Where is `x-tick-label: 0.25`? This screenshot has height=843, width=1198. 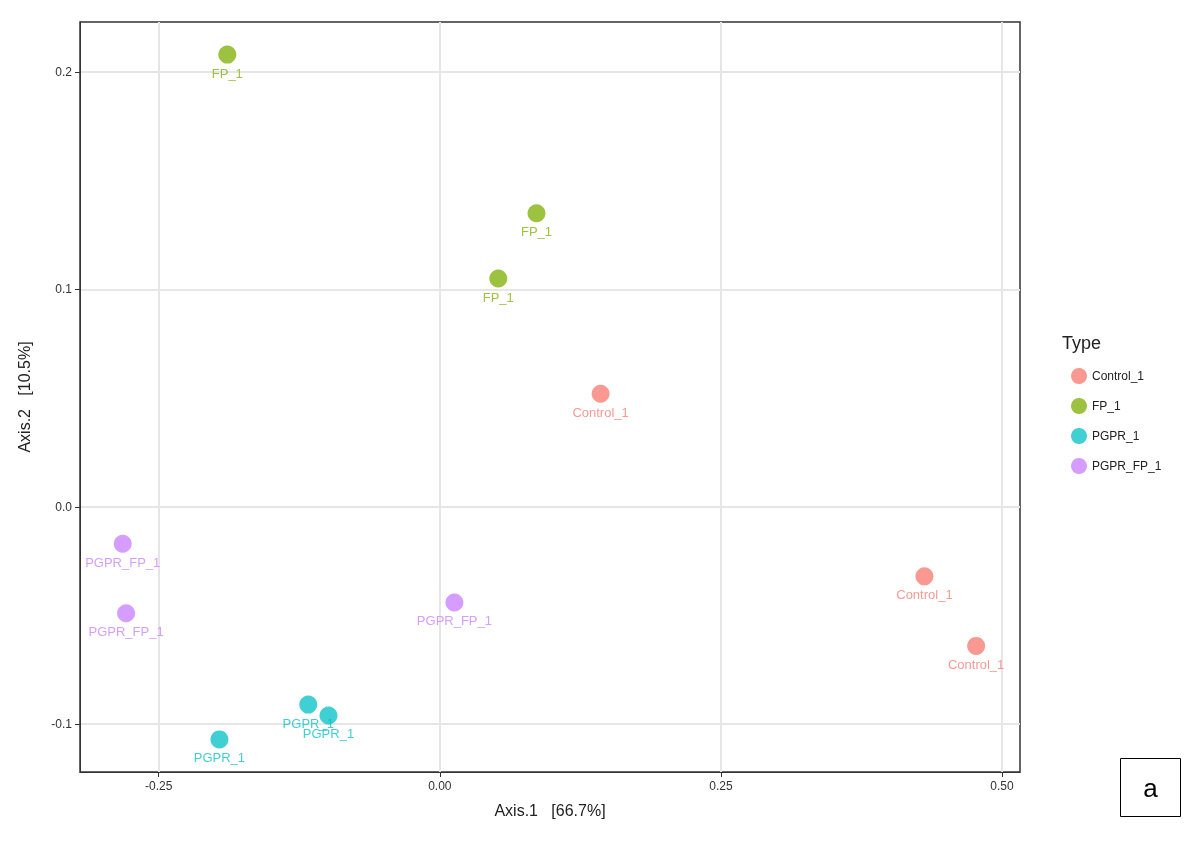
x-tick-label: 0.25 is located at coordinates (721, 786).